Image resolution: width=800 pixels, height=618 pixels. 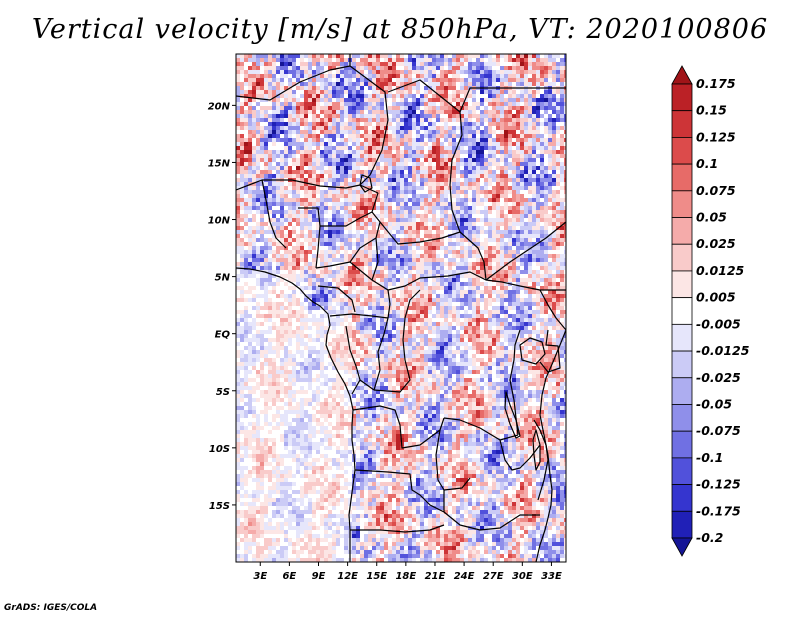 I want to click on y-tick-label: 20N, so click(x=219, y=106).